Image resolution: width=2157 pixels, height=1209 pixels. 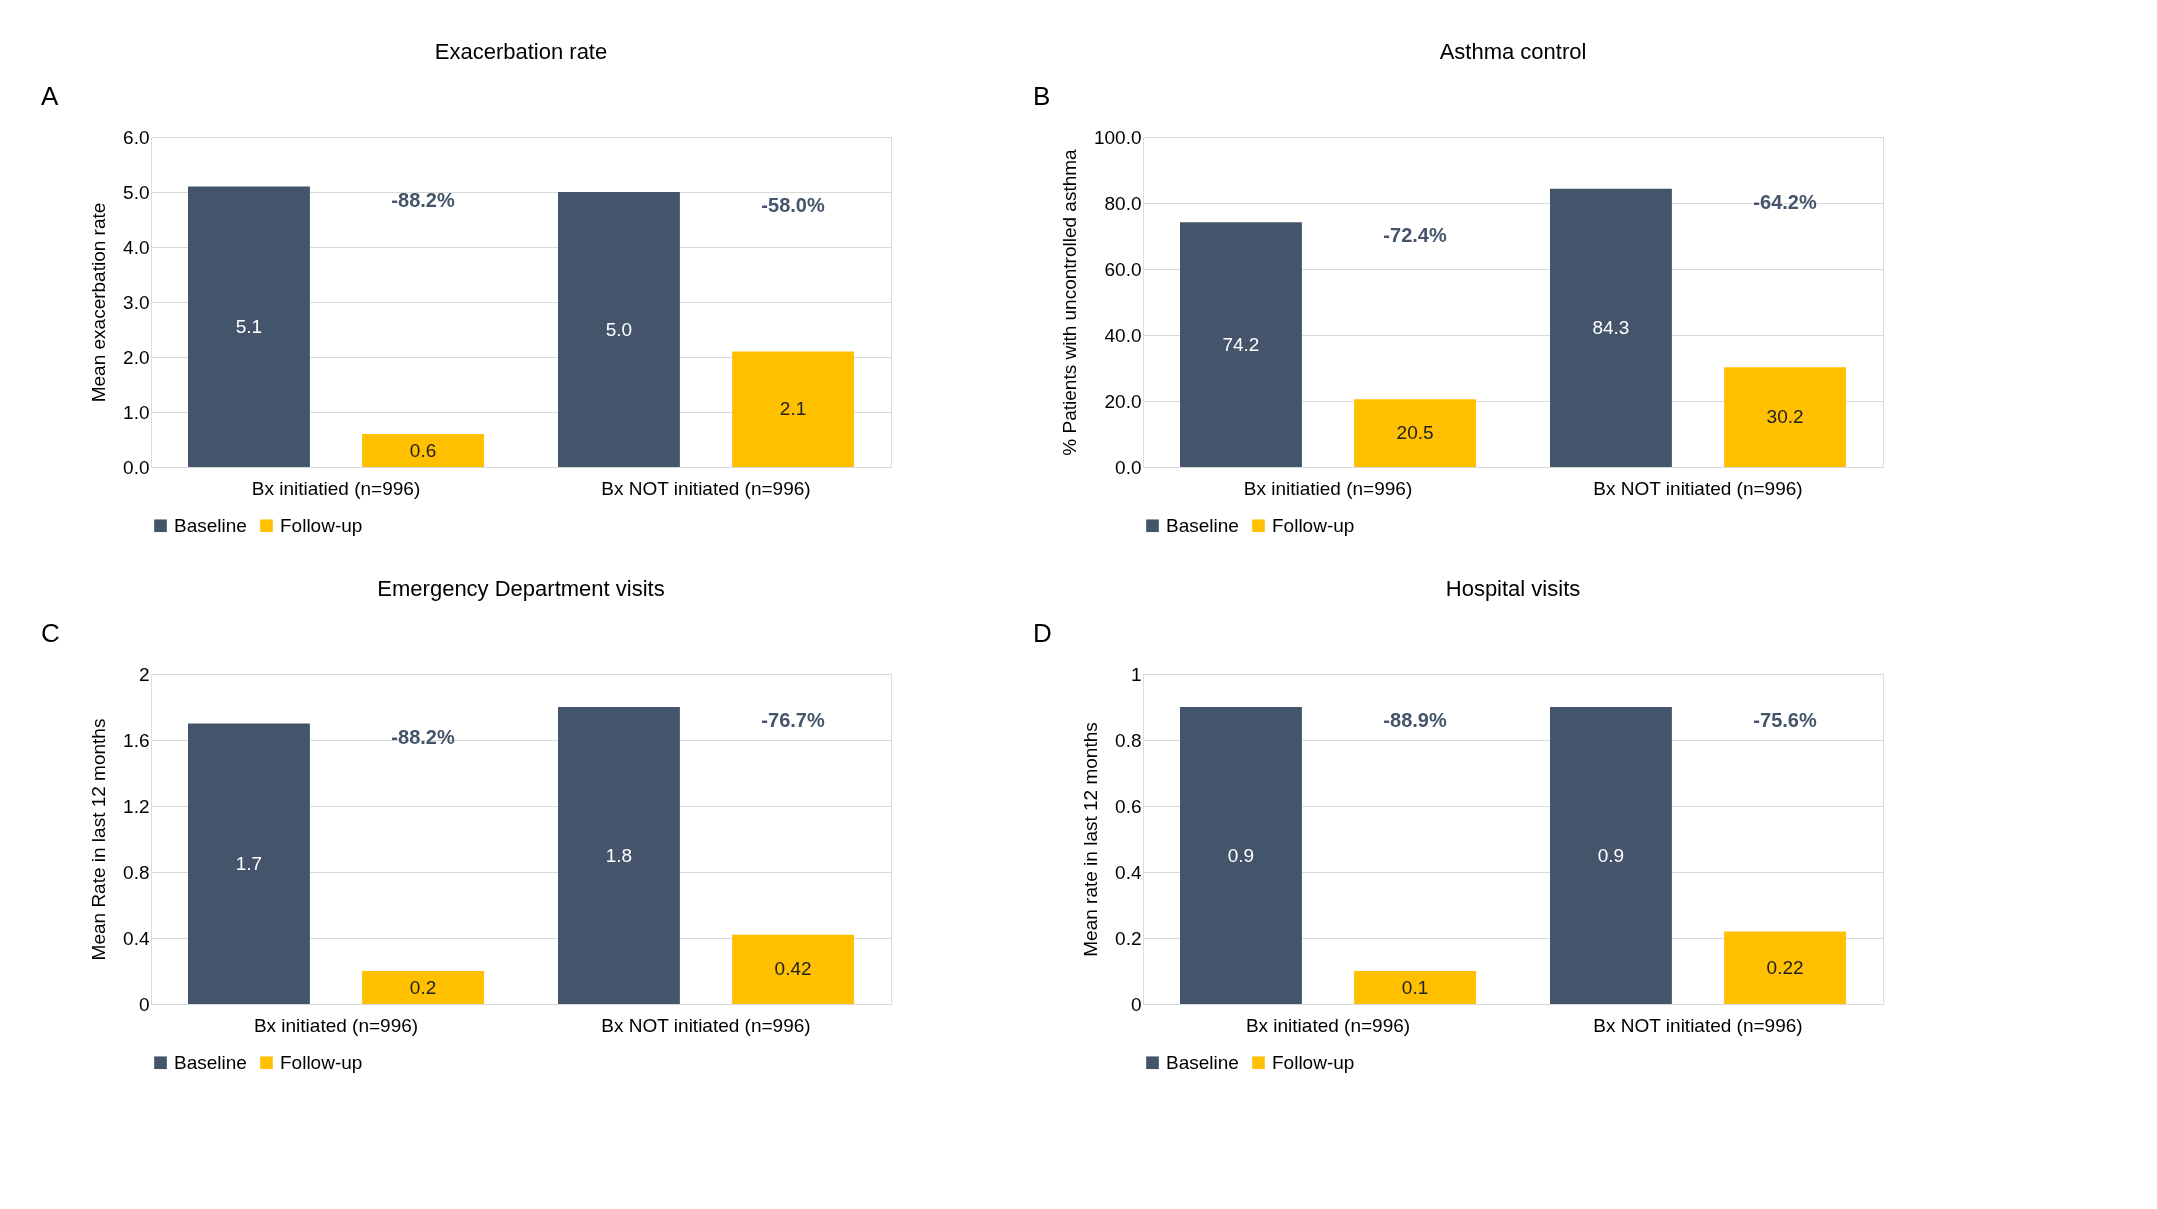 I want to click on y-tick-label: 2.0, so click(x=136, y=357).